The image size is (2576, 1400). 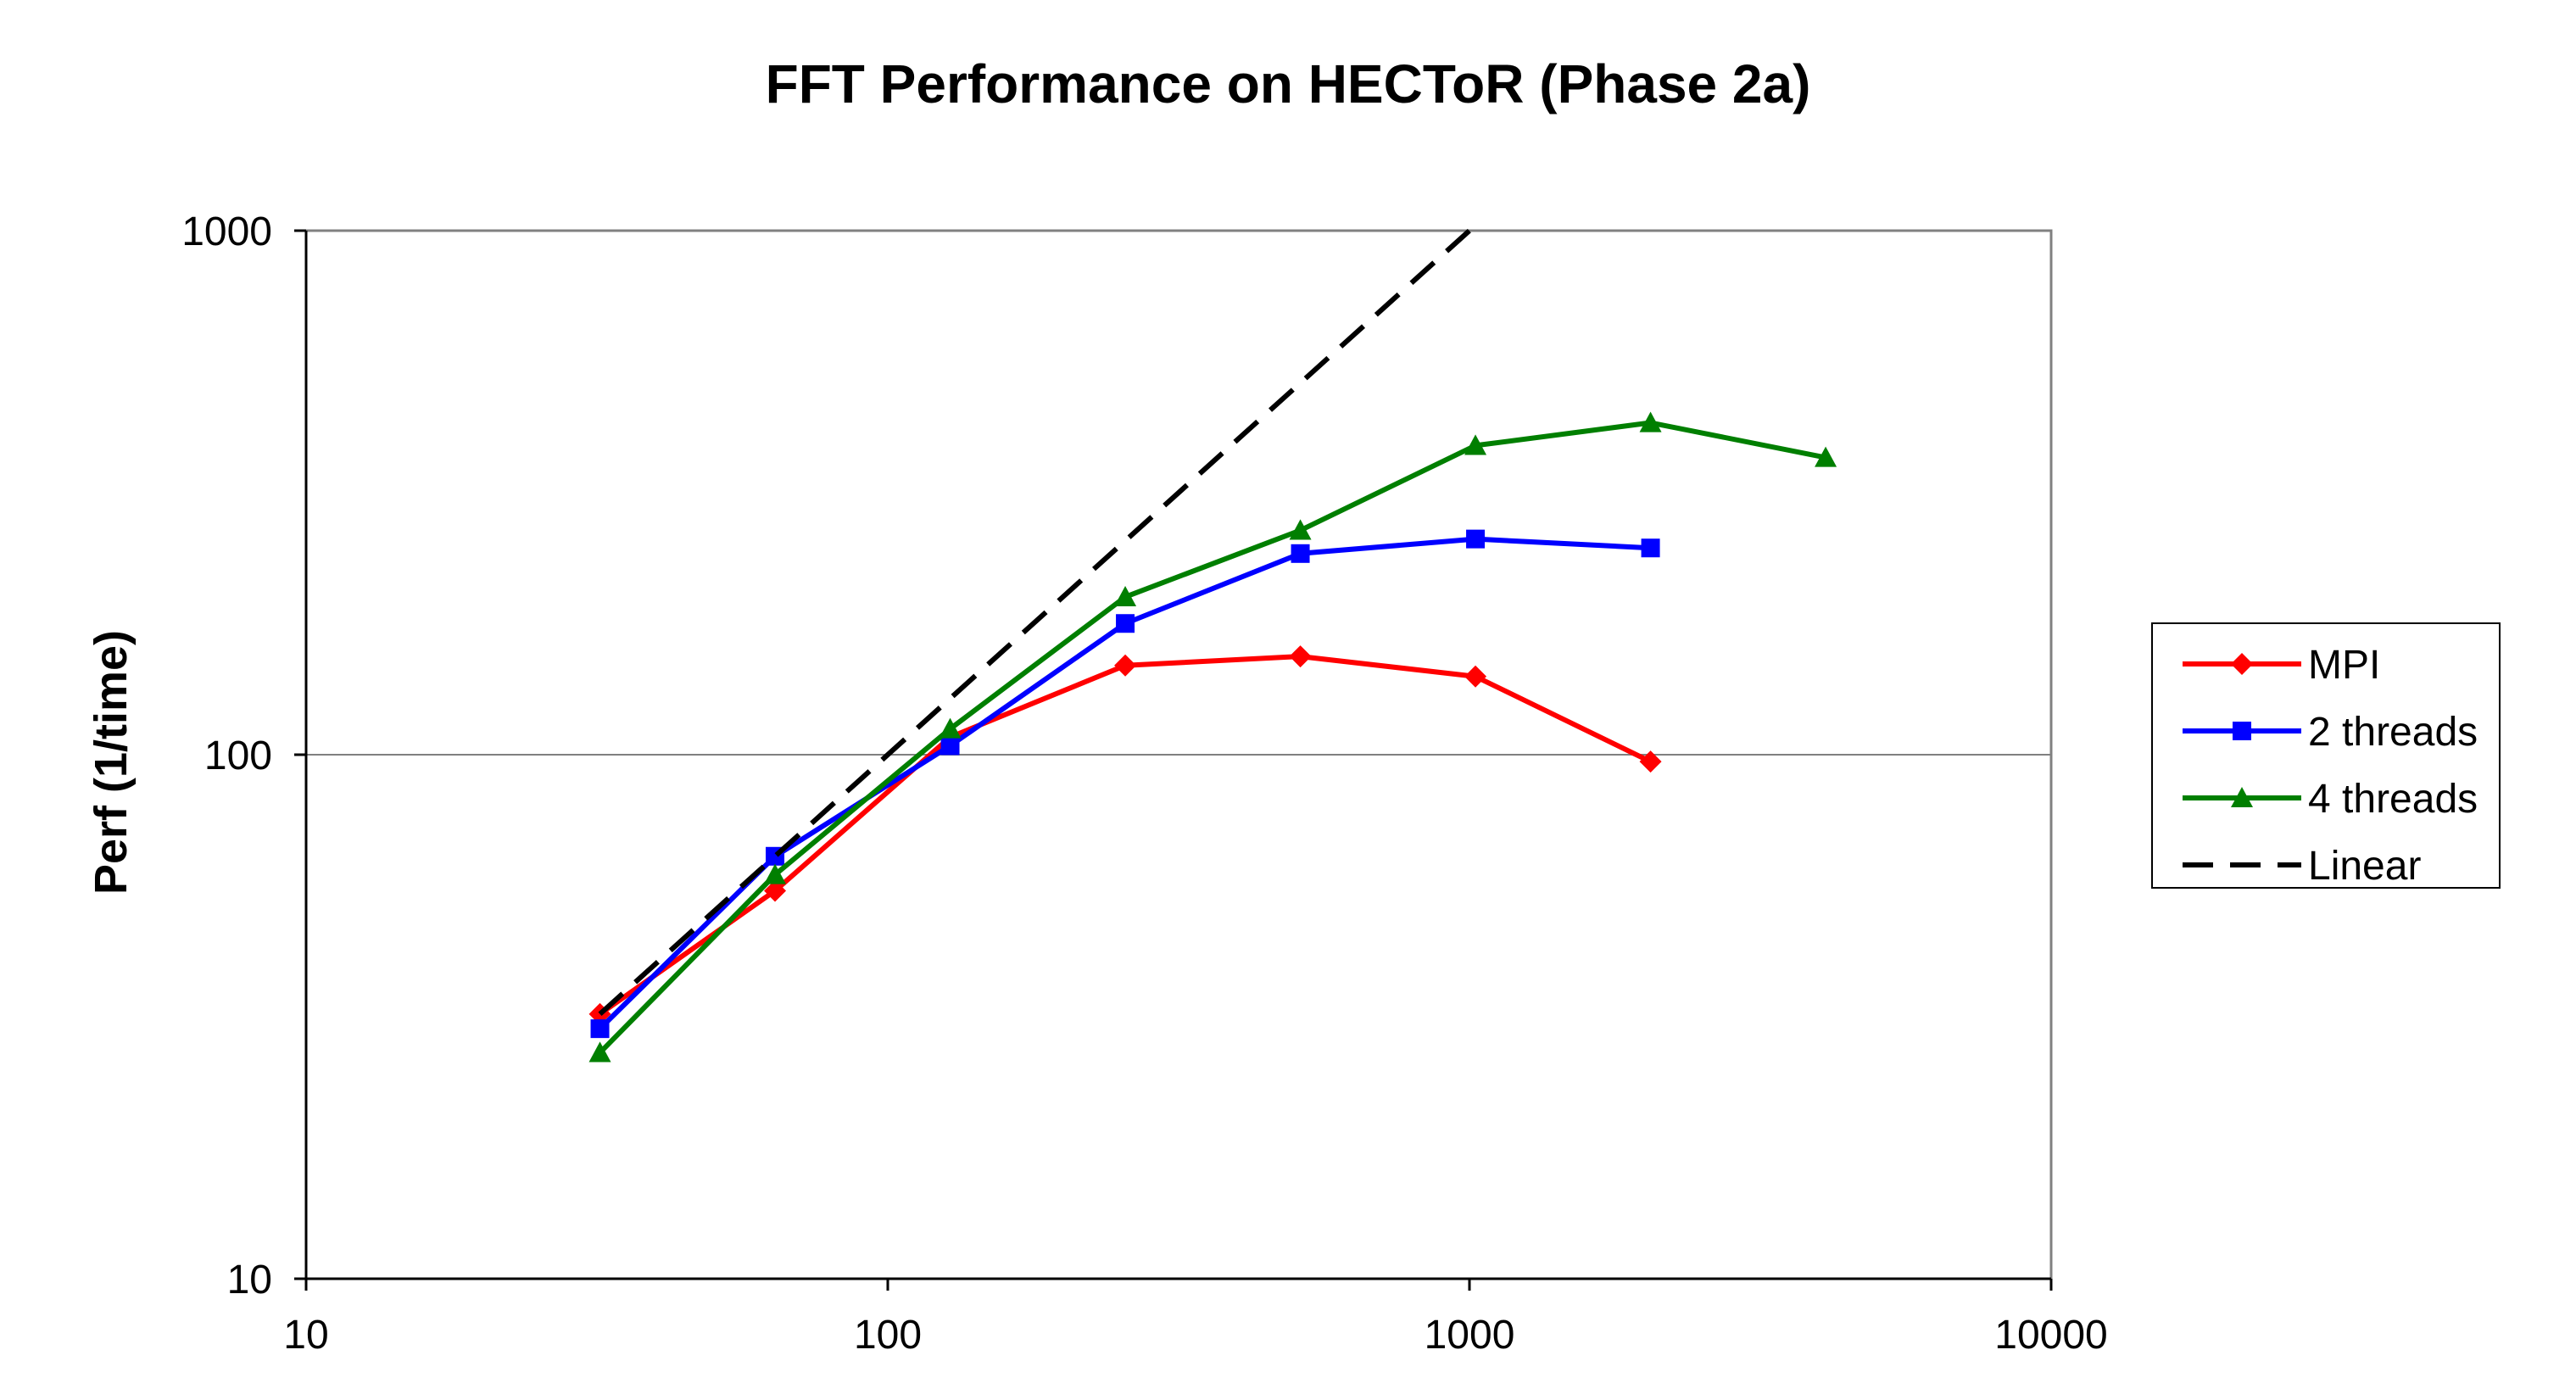 I want to click on legend-box, so click(x=2326, y=755).